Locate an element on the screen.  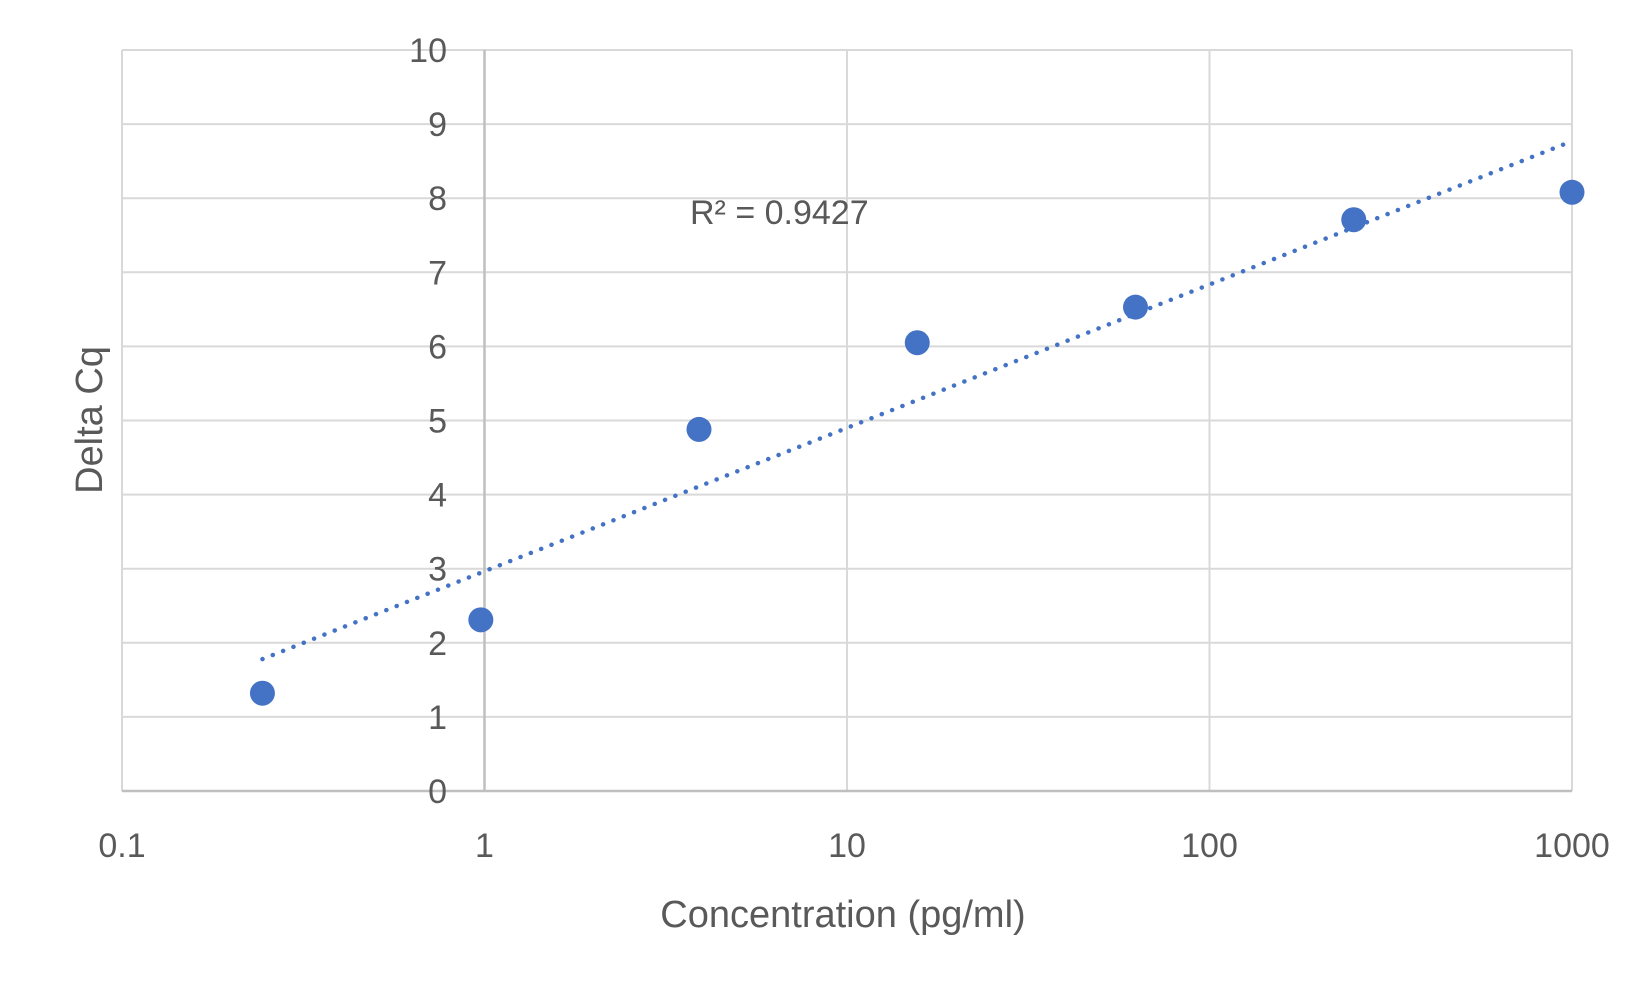
y-tick-label: 1 is located at coordinates (437, 718).